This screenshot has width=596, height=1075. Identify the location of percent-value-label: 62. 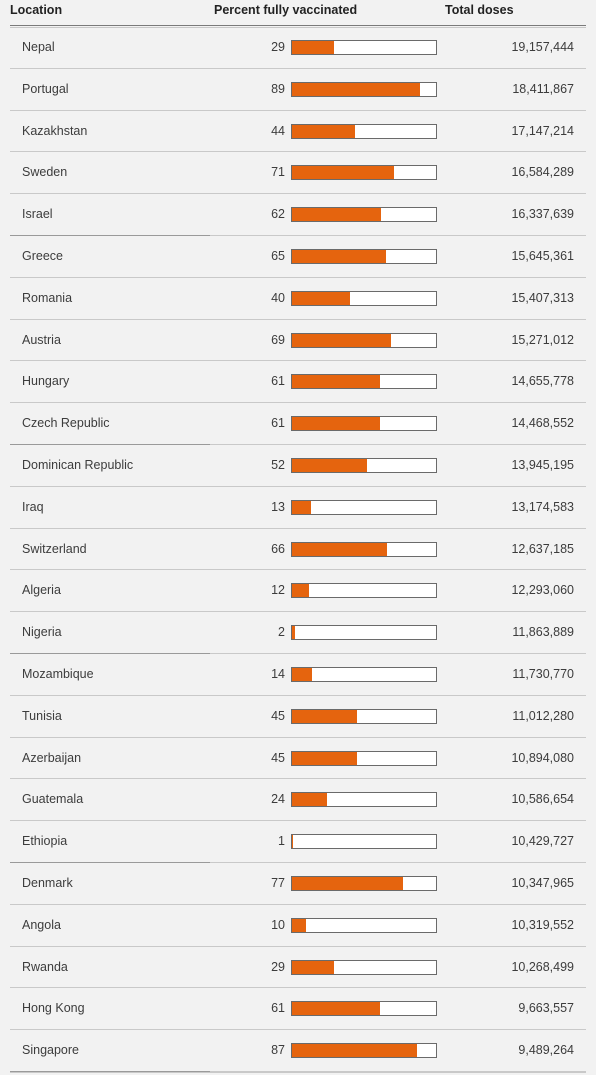
(278, 214).